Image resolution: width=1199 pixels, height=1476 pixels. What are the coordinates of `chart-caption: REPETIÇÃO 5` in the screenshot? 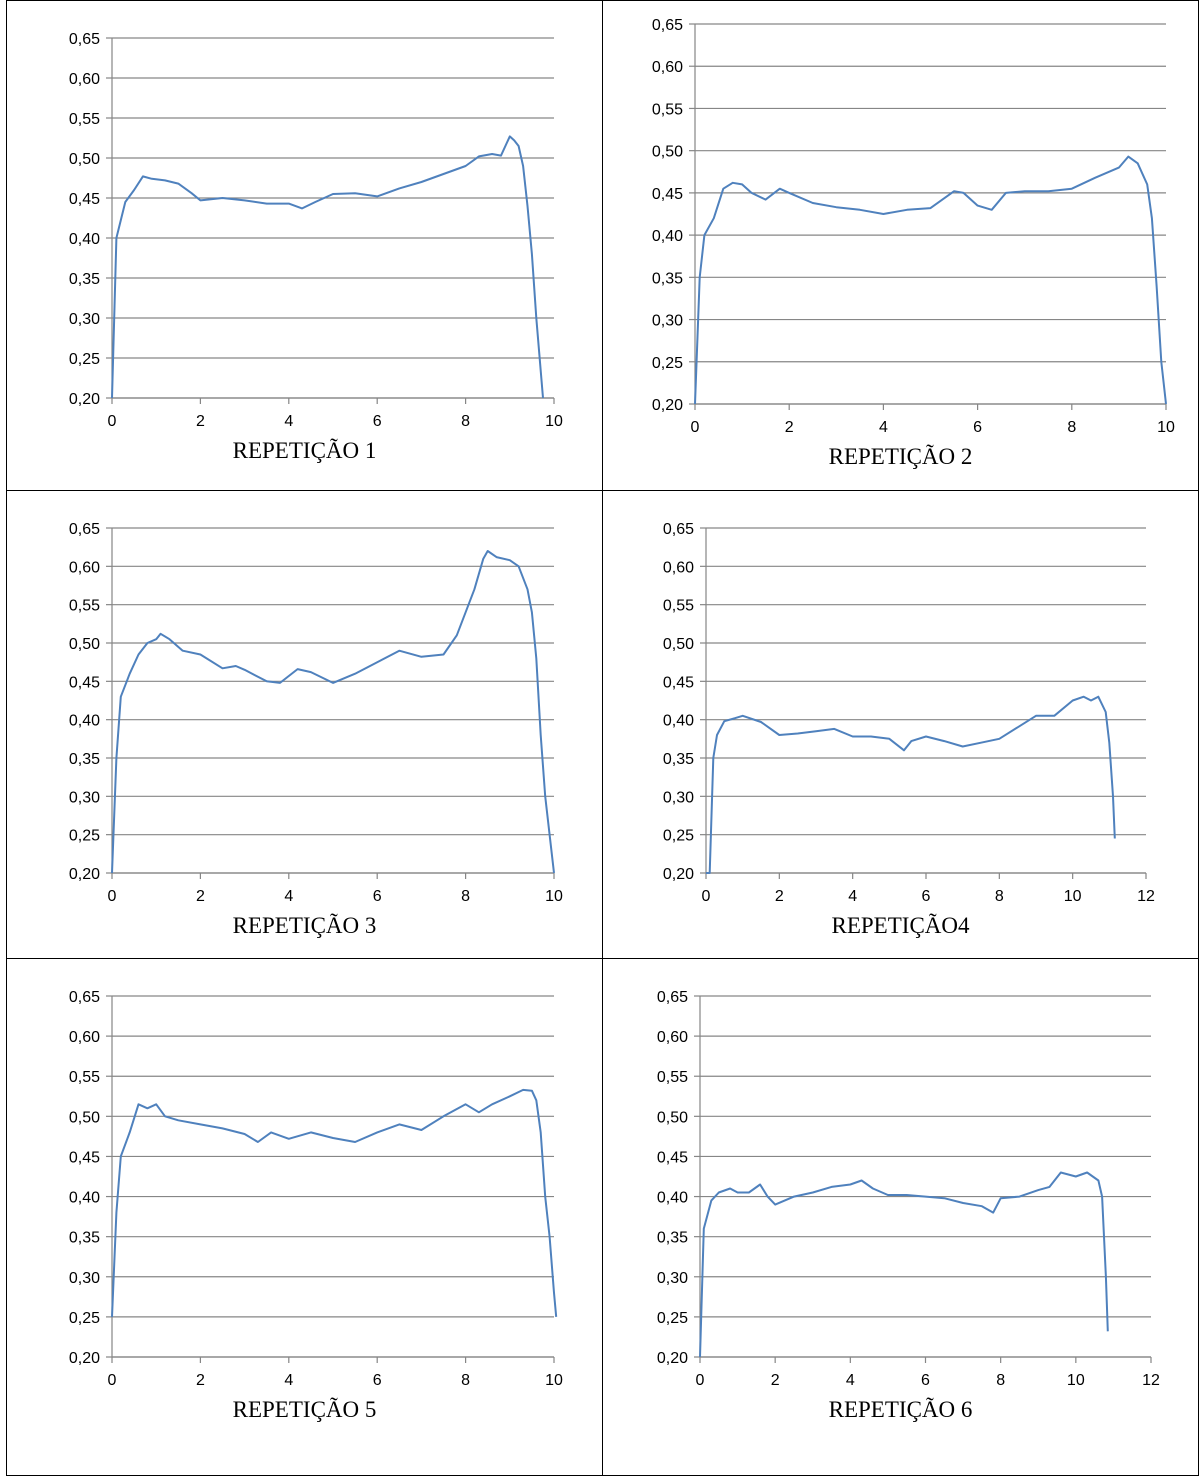 It's located at (304, 1409).